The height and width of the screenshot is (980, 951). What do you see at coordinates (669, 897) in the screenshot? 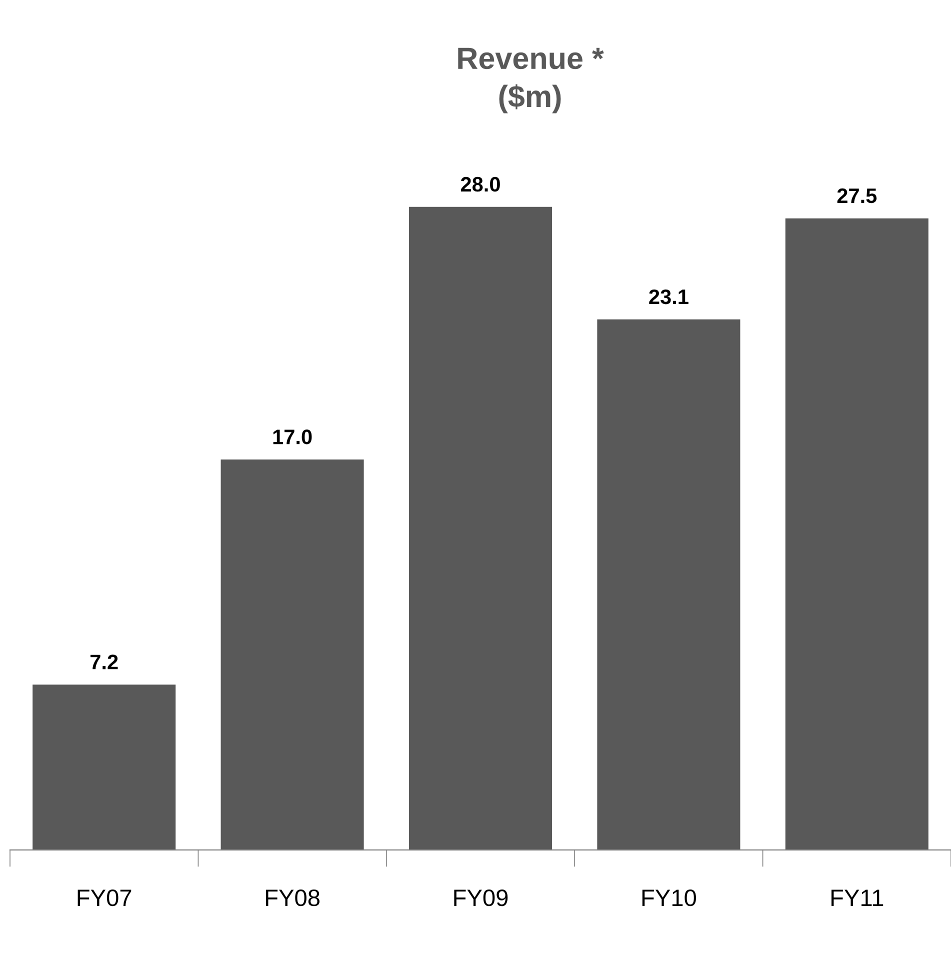
I see `x-tick-label: FY10` at bounding box center [669, 897].